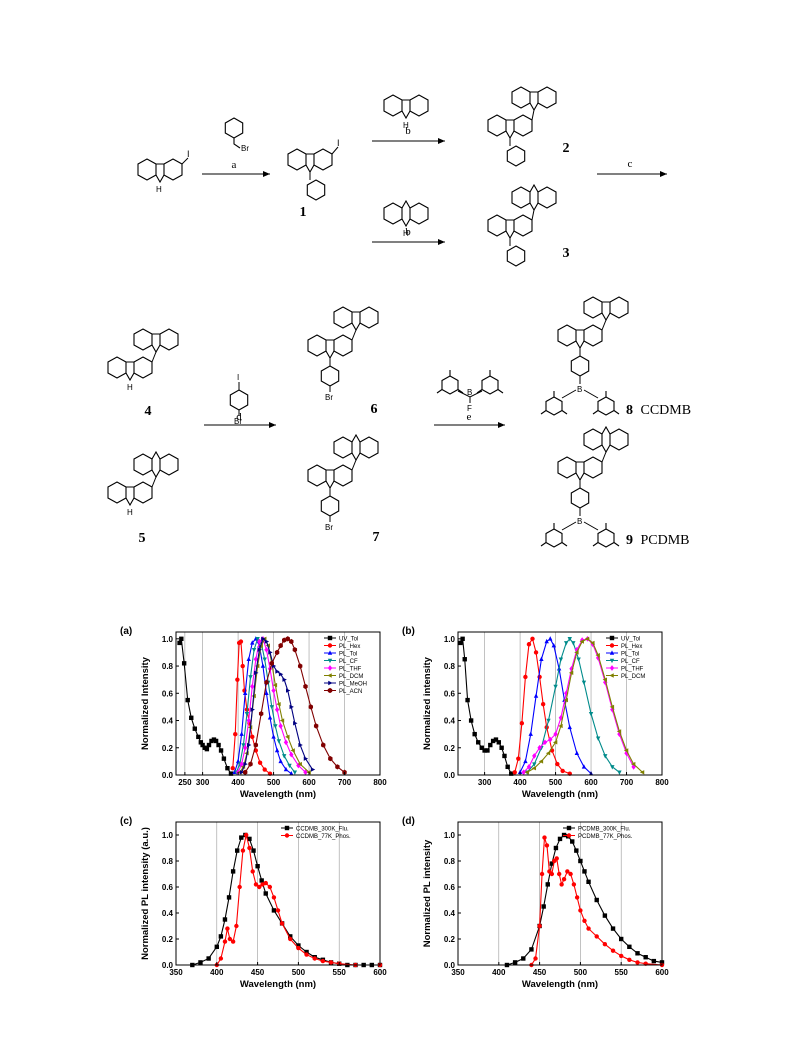  I want to click on compound-1-structure: I, so click(313, 169).